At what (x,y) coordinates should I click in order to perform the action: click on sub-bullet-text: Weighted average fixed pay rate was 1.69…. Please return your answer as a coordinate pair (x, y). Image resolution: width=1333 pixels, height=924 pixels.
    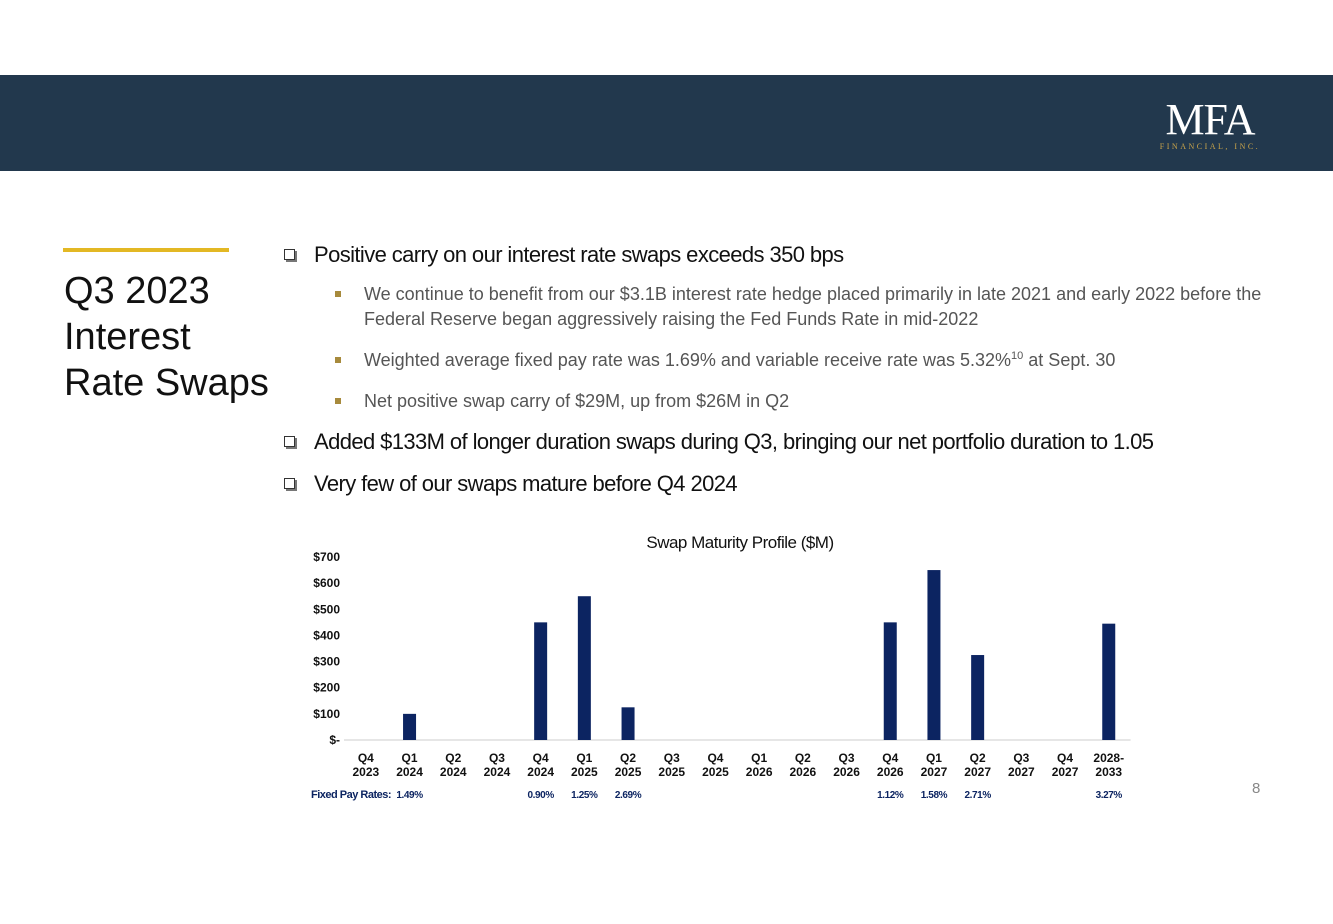
    Looking at the image, I should click on (688, 360).